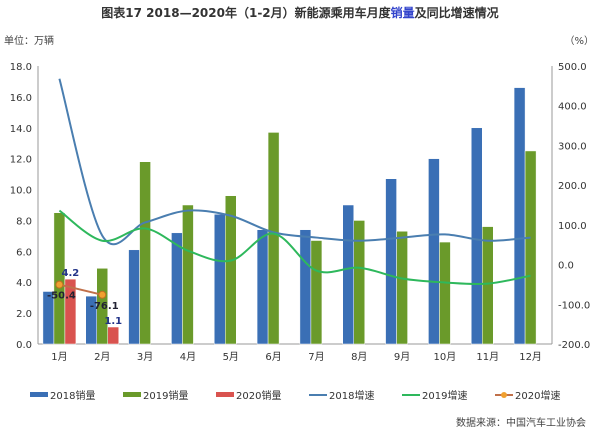  Describe the element at coordinates (574, 345) in the screenshot. I see `right-tick-label: -200.0` at that location.